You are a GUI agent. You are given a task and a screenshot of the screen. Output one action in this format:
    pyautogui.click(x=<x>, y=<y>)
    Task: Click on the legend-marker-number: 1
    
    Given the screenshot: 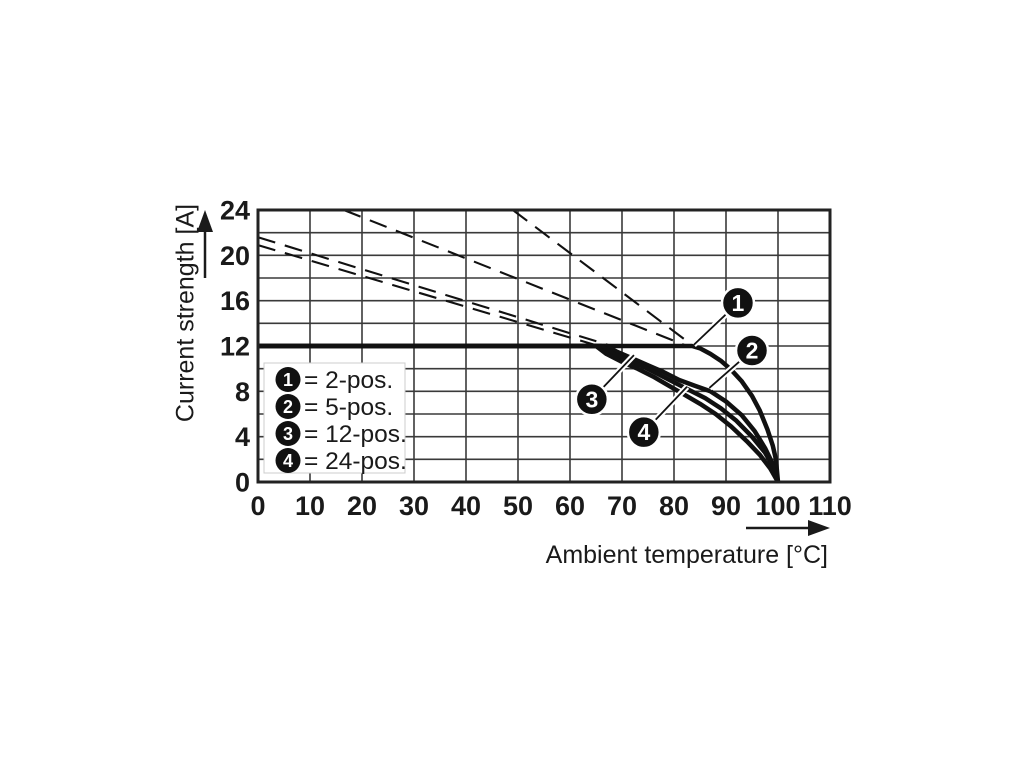 What is the action you would take?
    pyautogui.click(x=288, y=380)
    